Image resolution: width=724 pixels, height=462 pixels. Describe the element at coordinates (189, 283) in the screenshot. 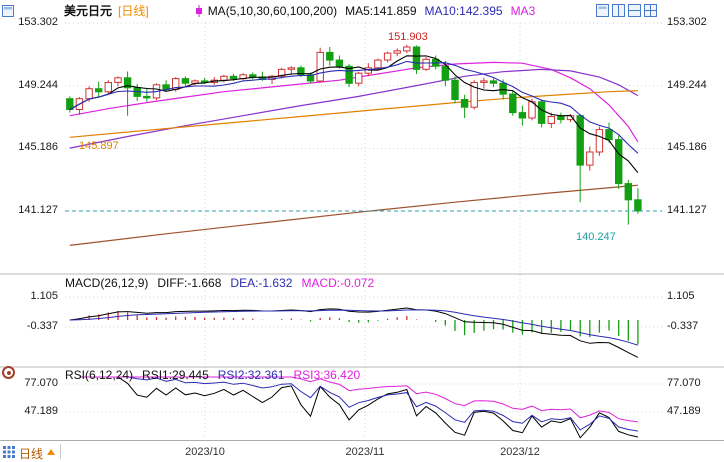

I see `macd-diff-value: DIFF:-1.668` at that location.